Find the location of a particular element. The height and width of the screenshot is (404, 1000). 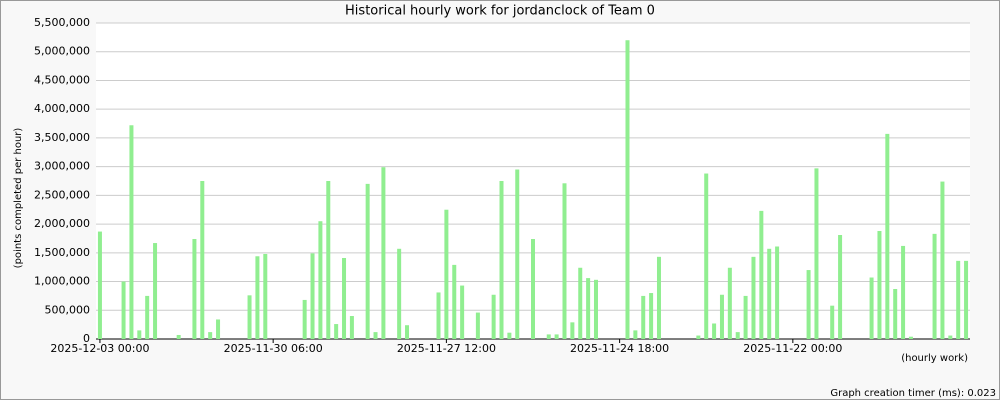

y-tick-label: 4,500,000 is located at coordinates (62, 79).